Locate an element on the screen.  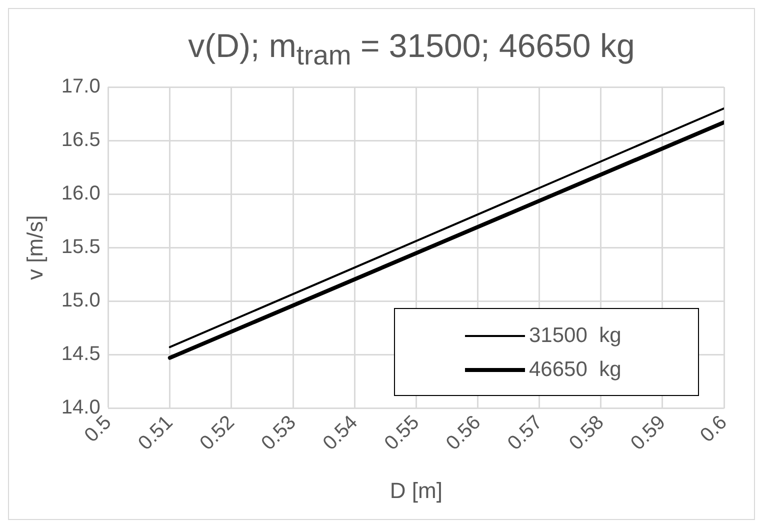
x-axis-title: D [m] is located at coordinates (416, 490).